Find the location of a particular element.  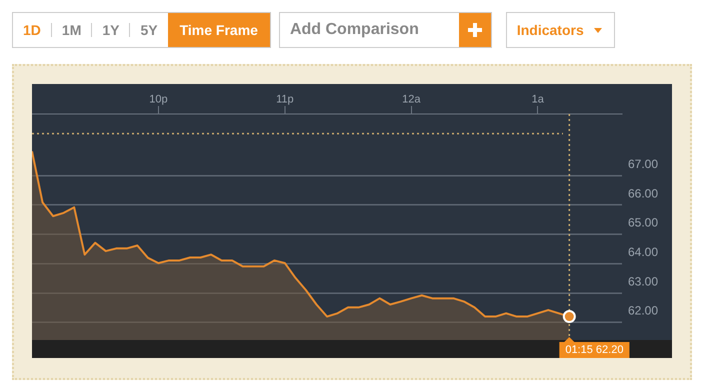

text: Add Comparison is located at coordinates (354, 30).